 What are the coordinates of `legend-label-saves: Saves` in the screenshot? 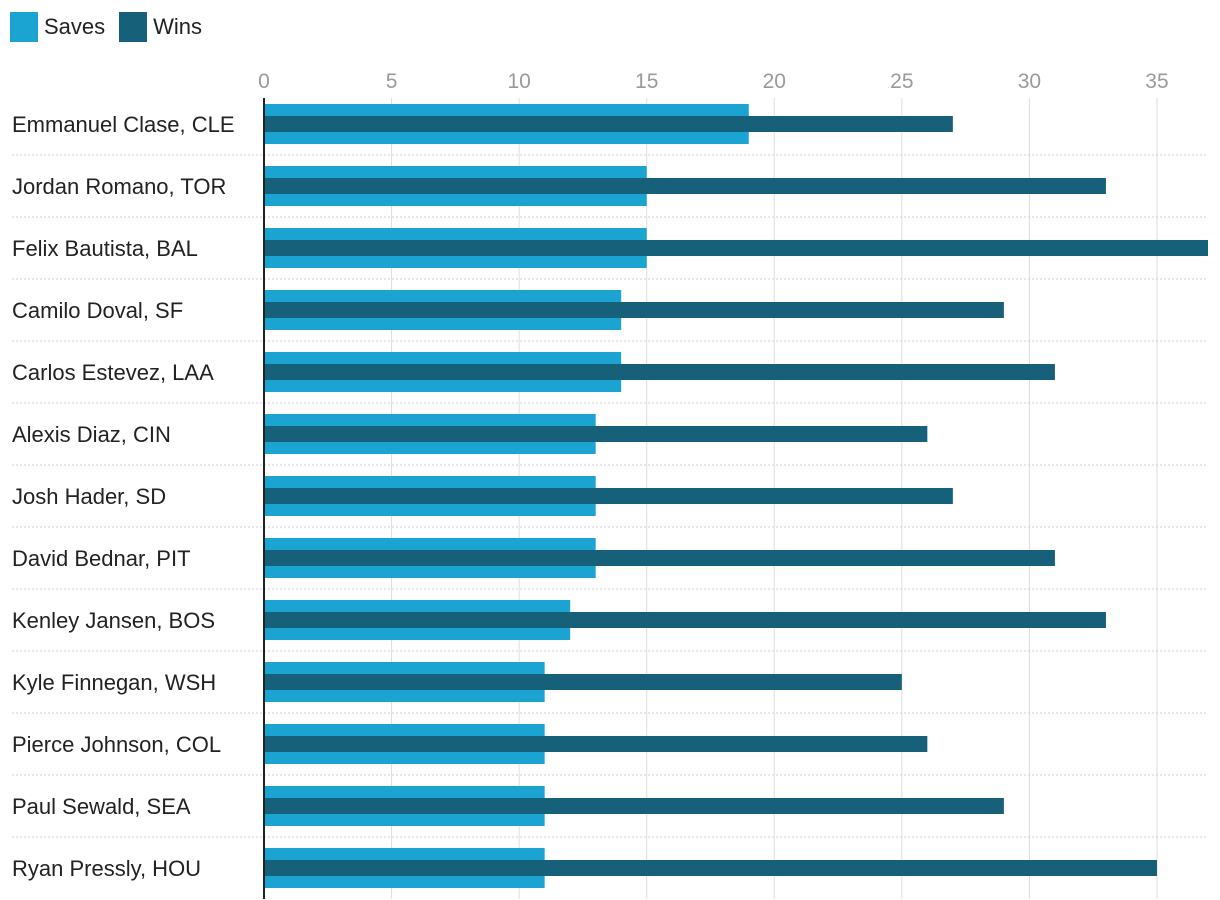 It's located at (75, 26).